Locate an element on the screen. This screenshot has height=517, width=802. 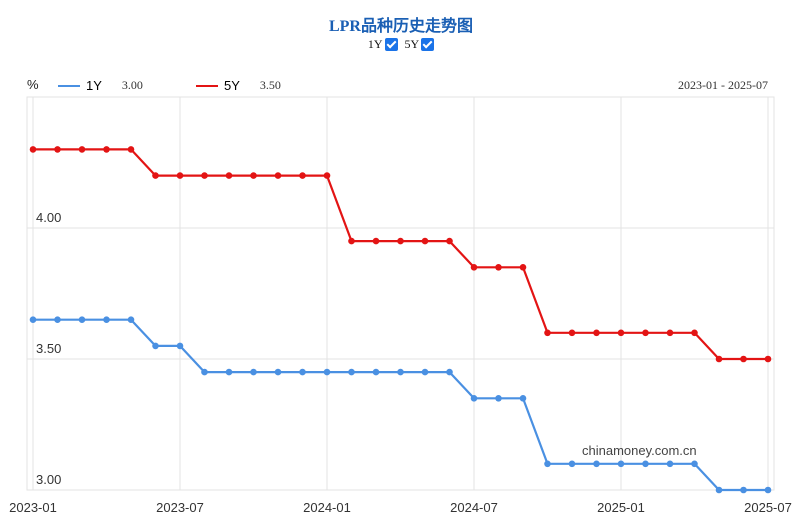
legend-1y-name: 1Y is located at coordinates (94, 85).